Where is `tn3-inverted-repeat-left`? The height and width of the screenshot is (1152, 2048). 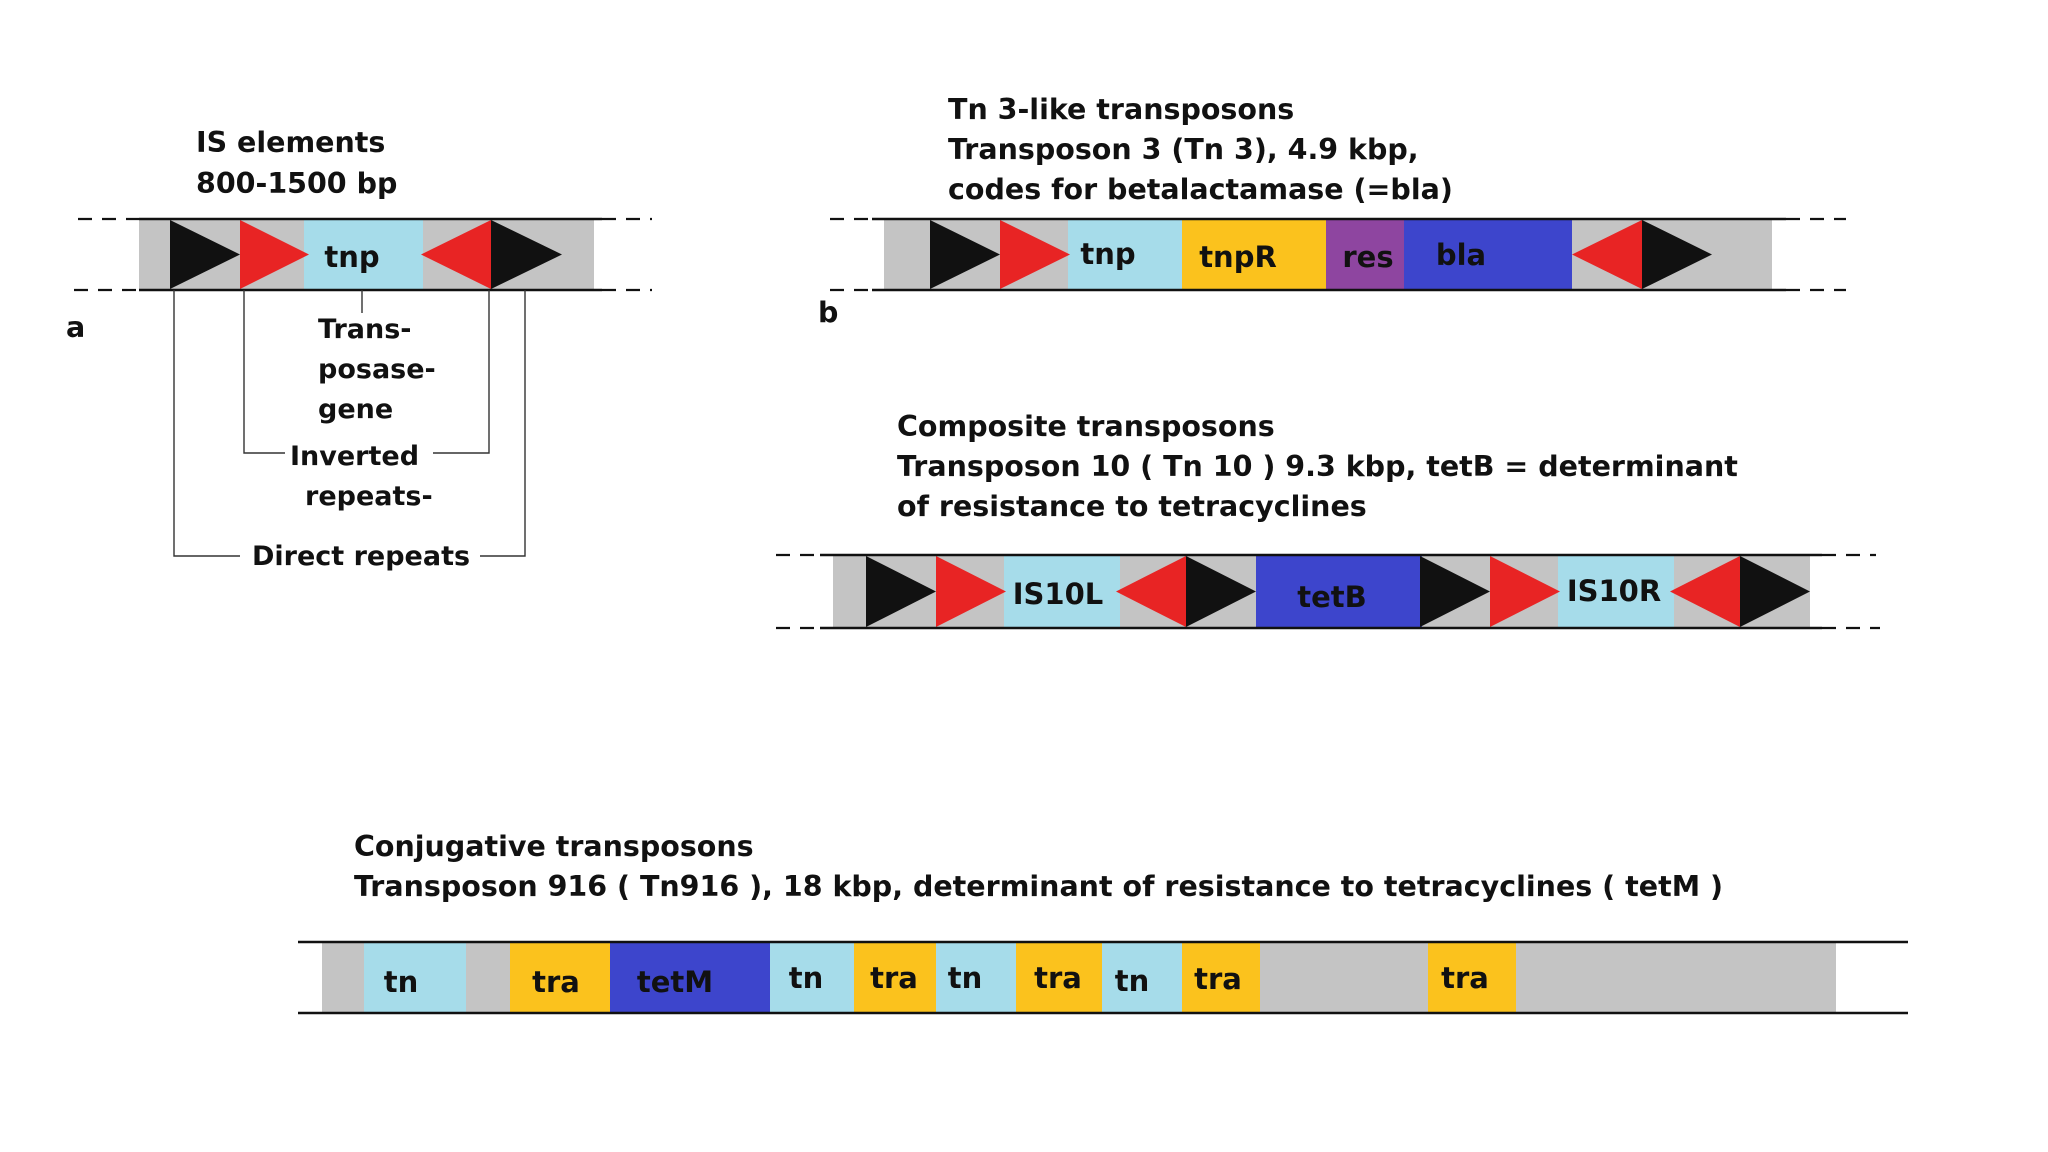 tn3-inverted-repeat-left is located at coordinates (1035, 254).